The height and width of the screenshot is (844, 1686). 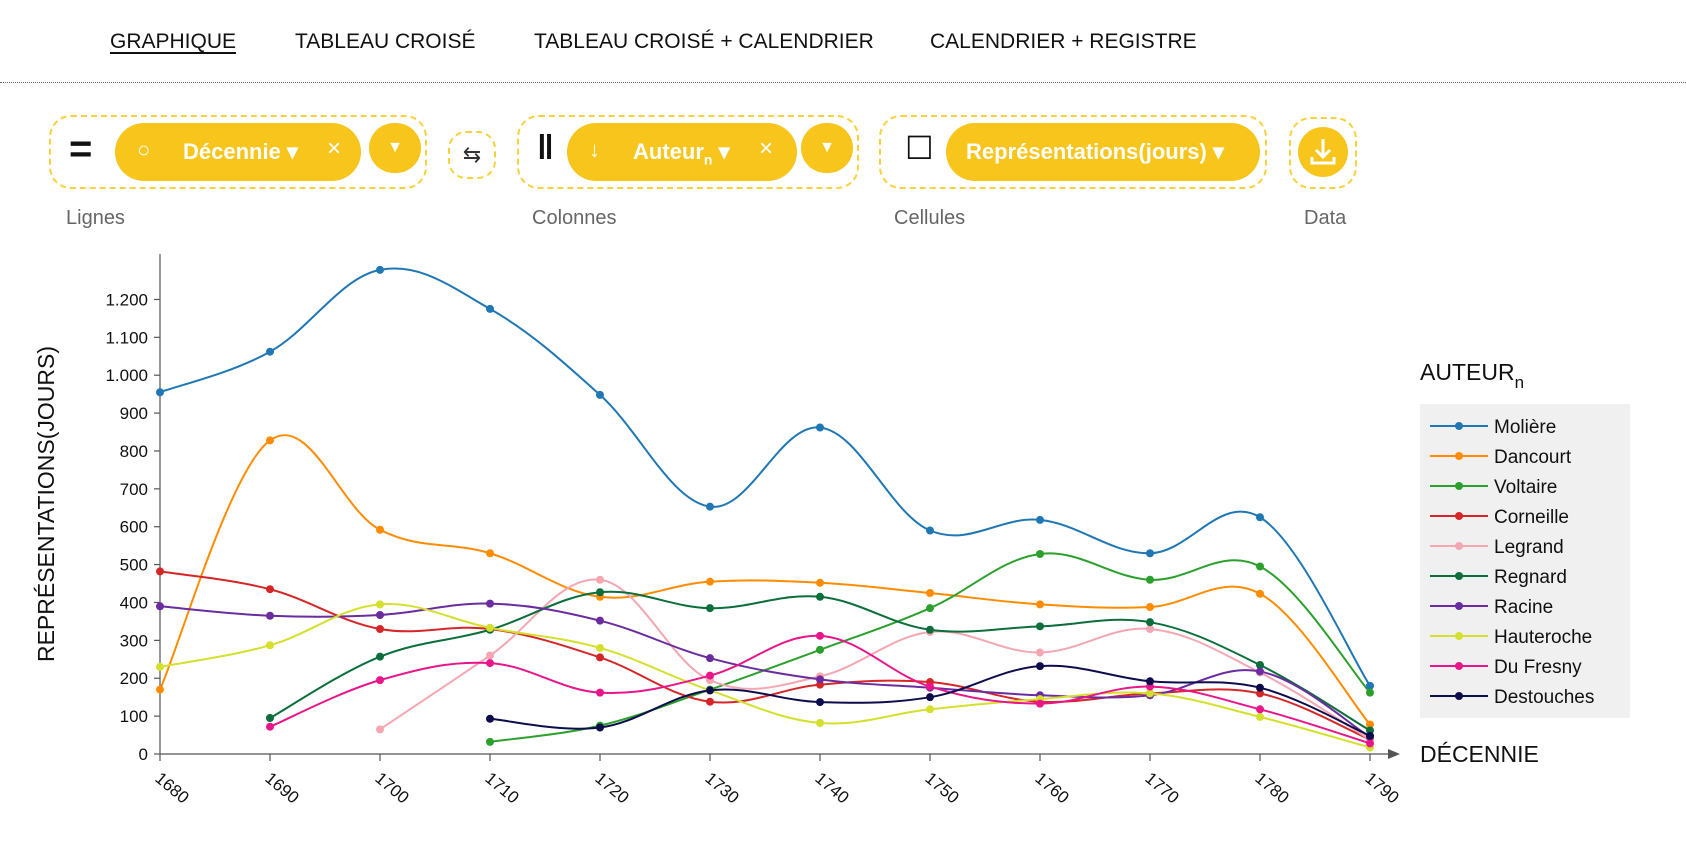 I want to click on circle-icon: ○, so click(x=144, y=149).